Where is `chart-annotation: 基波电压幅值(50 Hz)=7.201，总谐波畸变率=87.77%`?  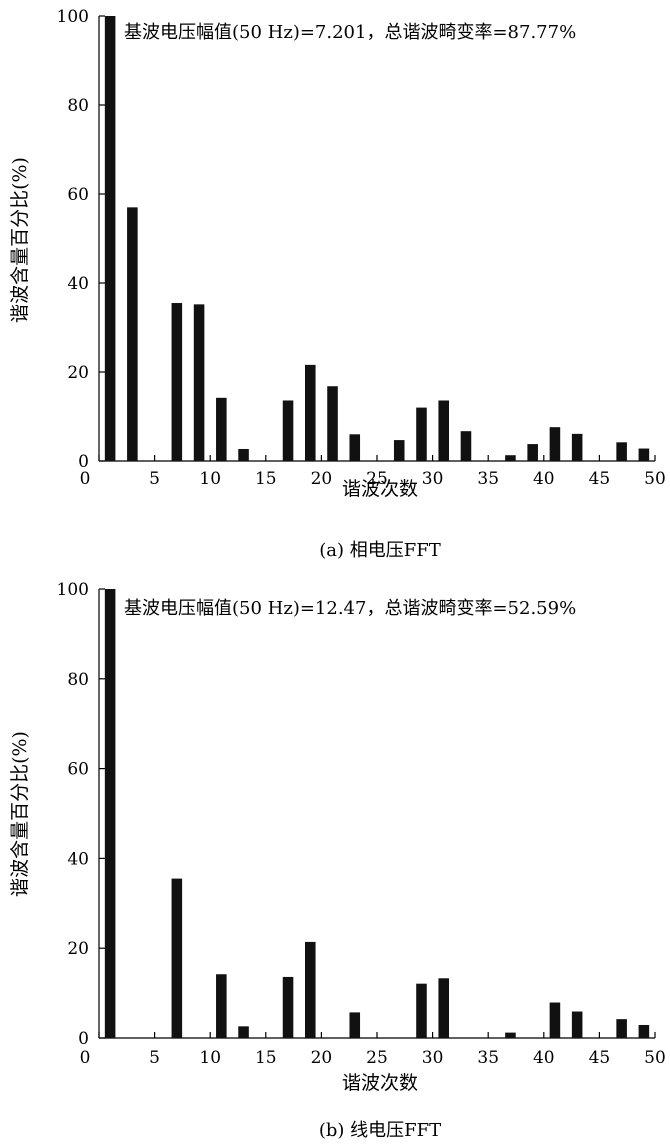
chart-annotation: 基波电压幅值(50 Hz)=7.201，总谐波畸变率=87.77% is located at coordinates (350, 32).